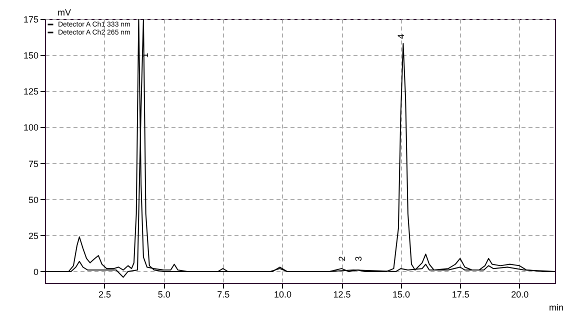 The height and width of the screenshot is (334, 581). Describe the element at coordinates (105, 295) in the screenshot. I see `x-tick-label: 2.5` at that location.